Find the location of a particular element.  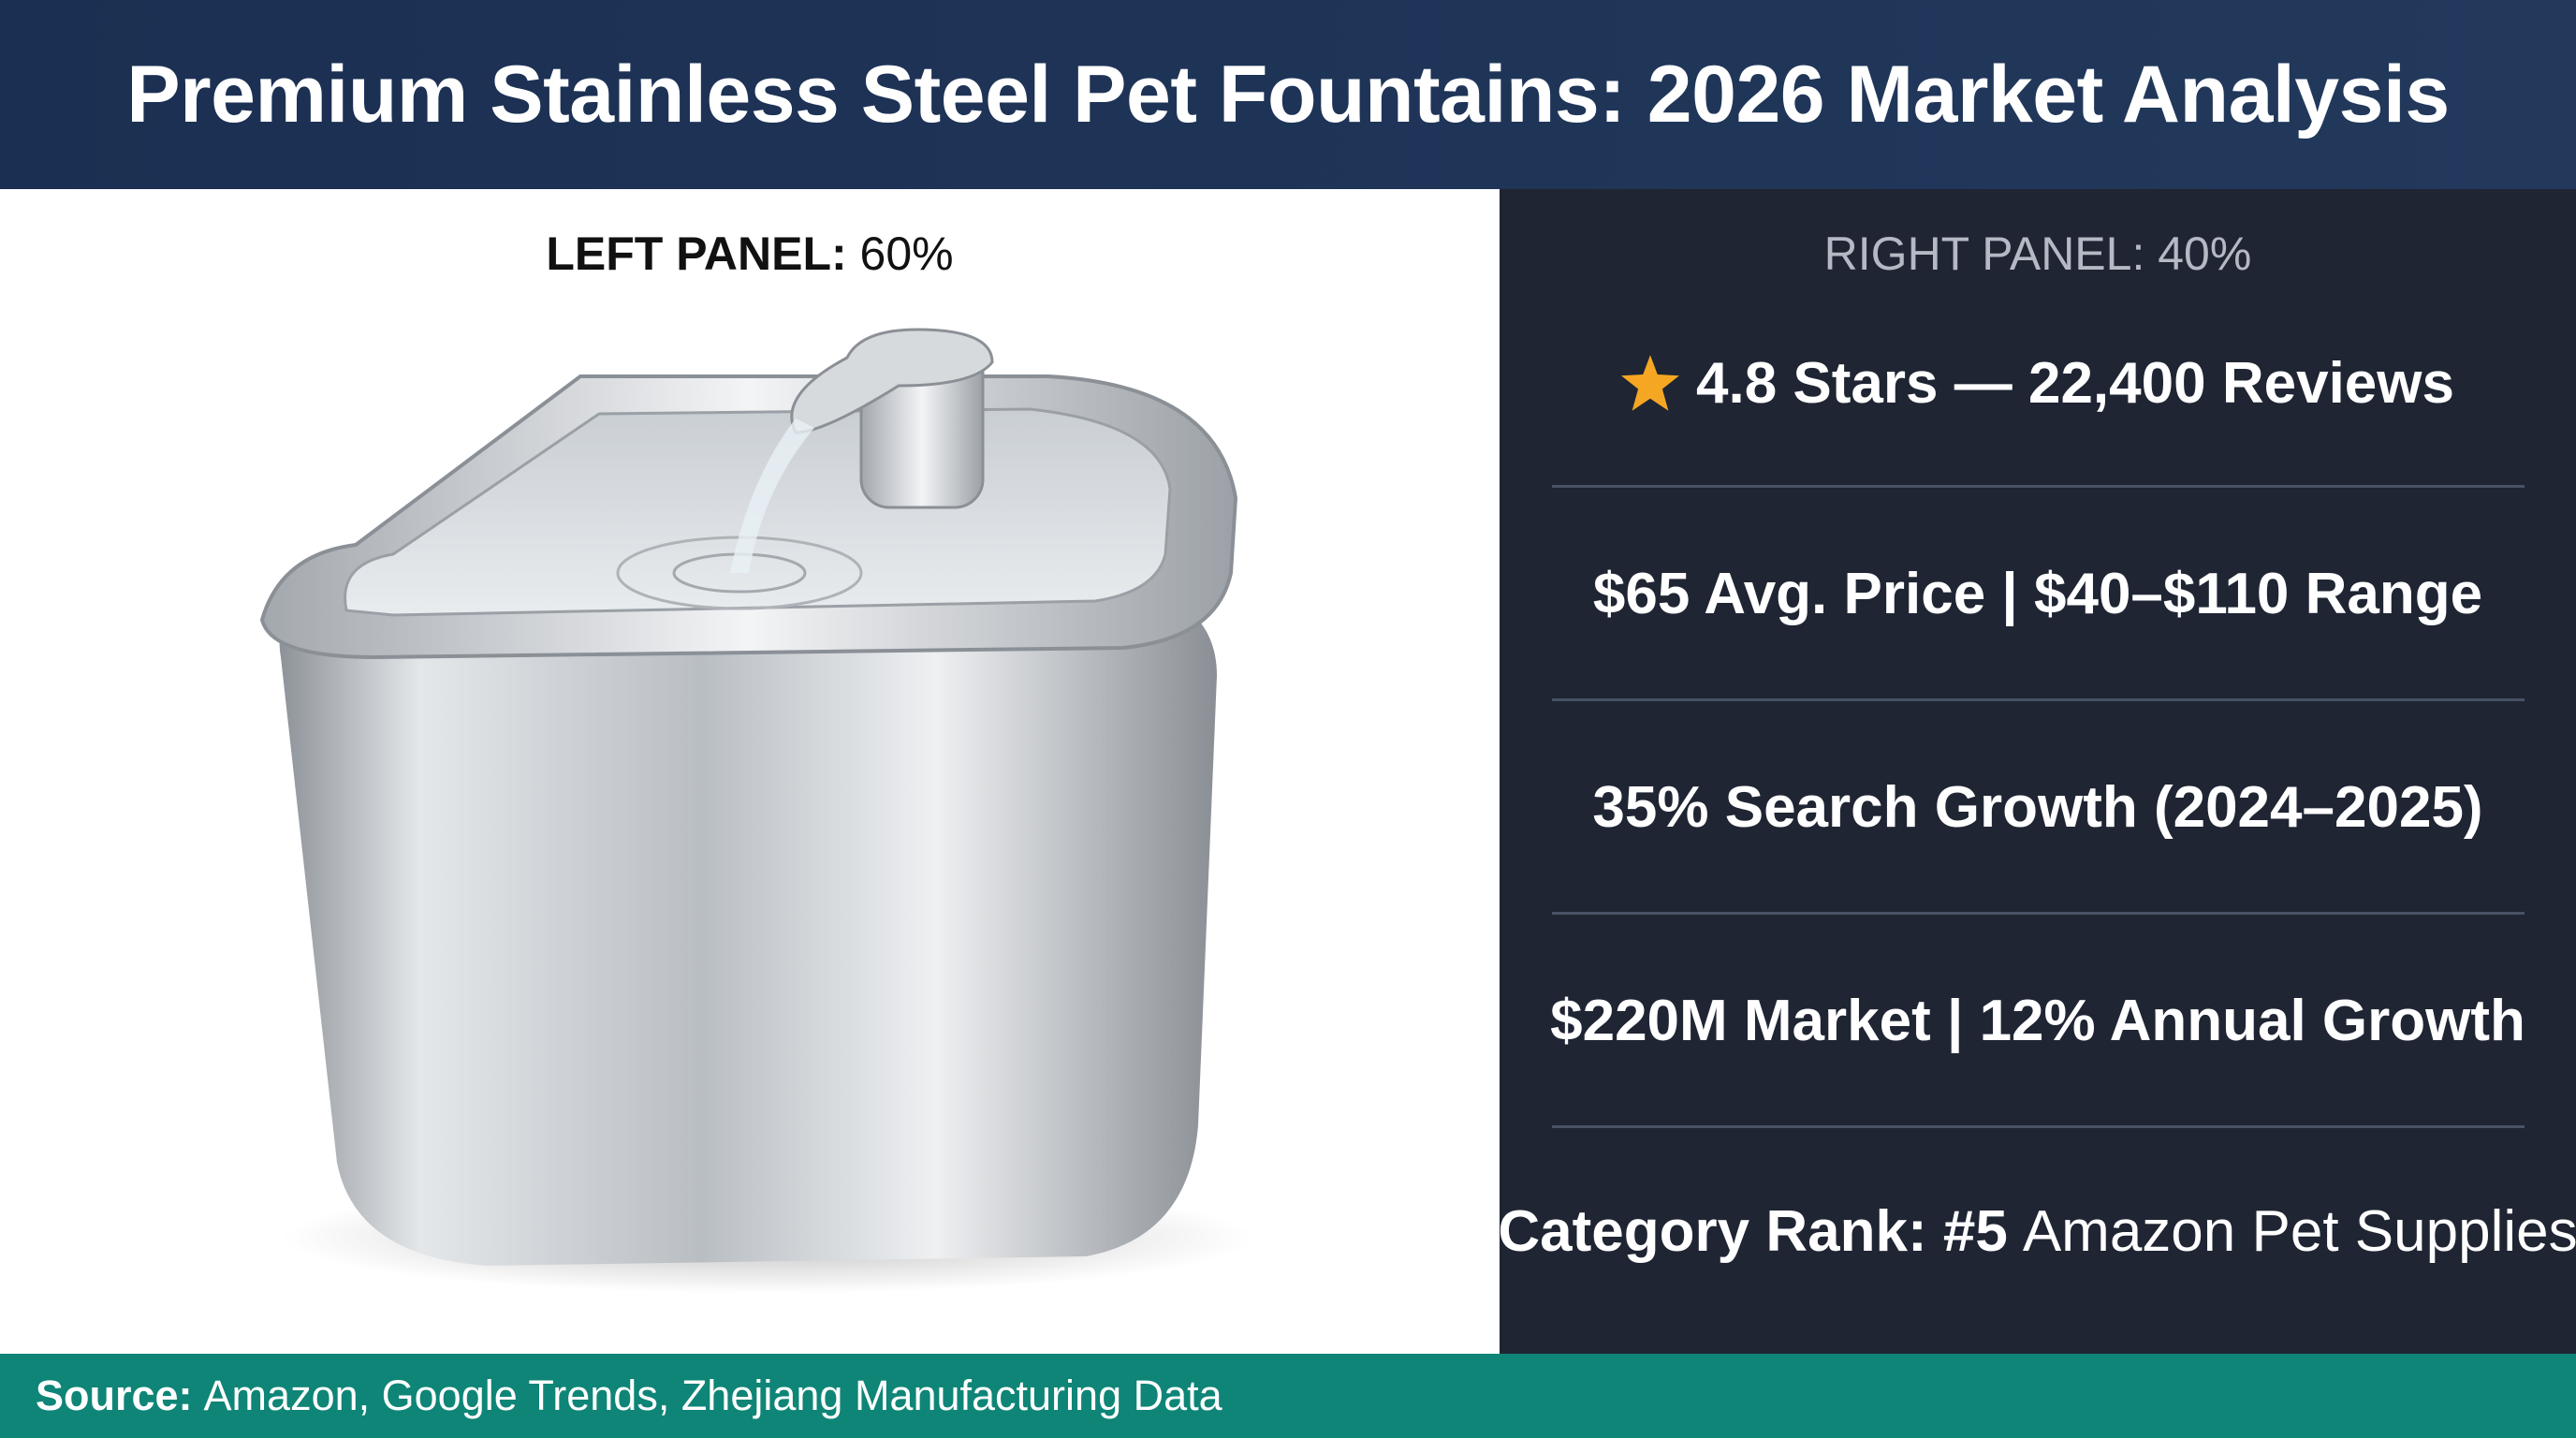

stat: $220M Market | 12% Annual Growth is located at coordinates (2038, 1020).